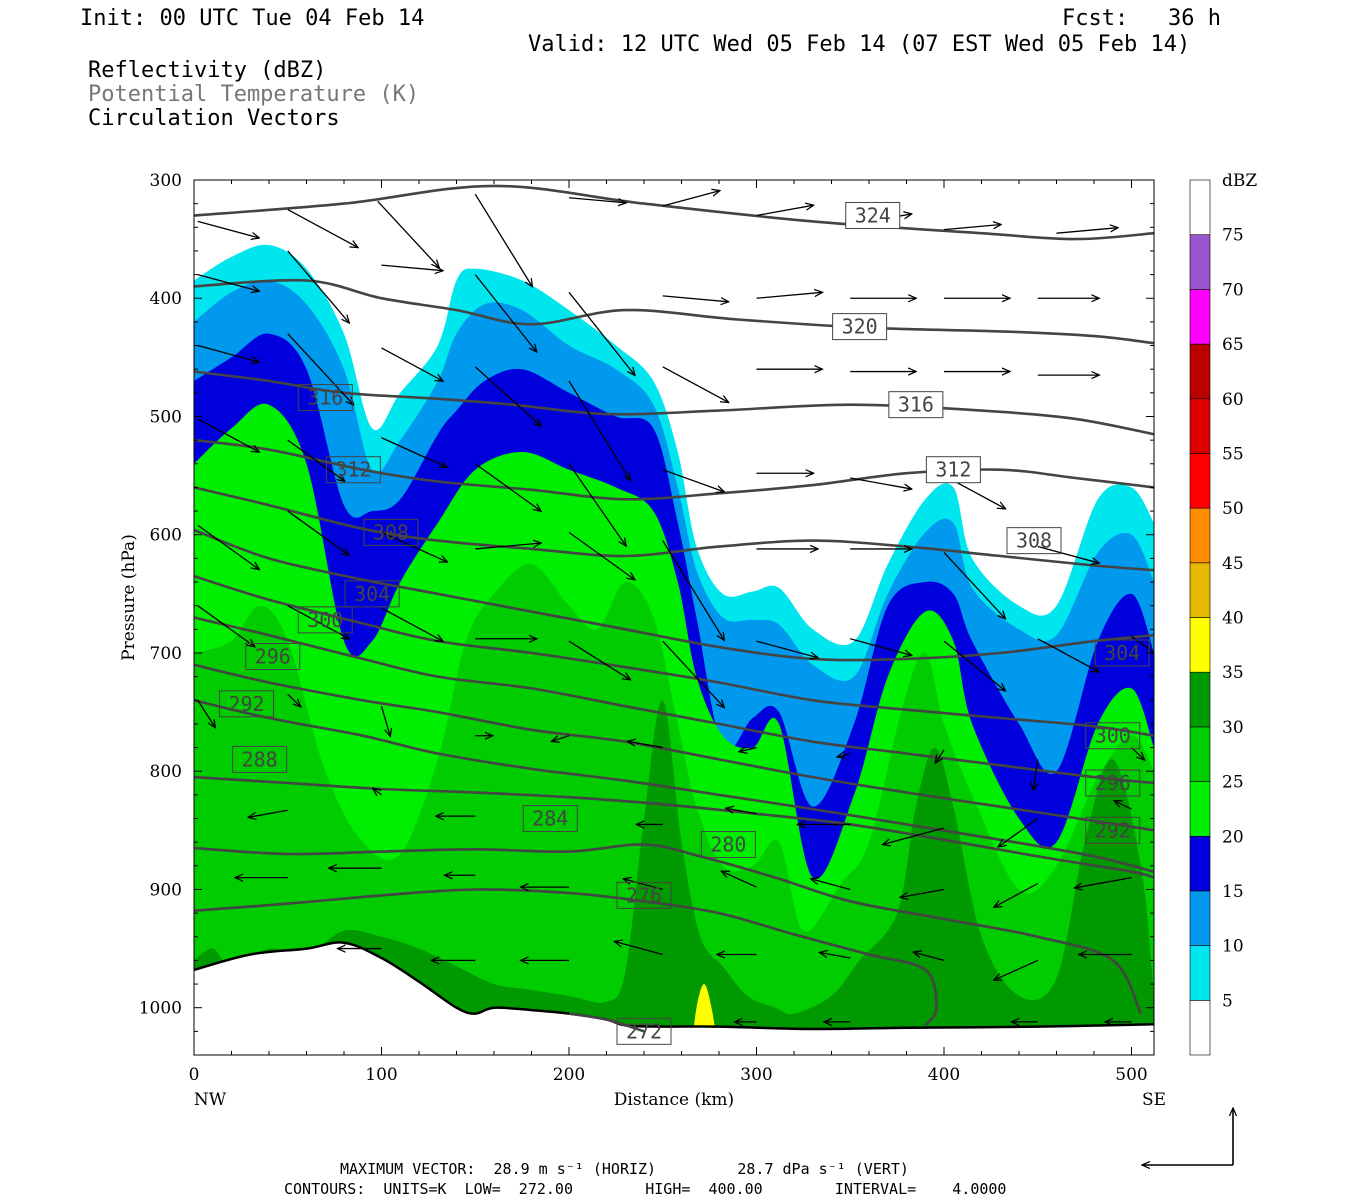  What do you see at coordinates (1233, 947) in the screenshot?
I see `colorbar-label: 10` at bounding box center [1233, 947].